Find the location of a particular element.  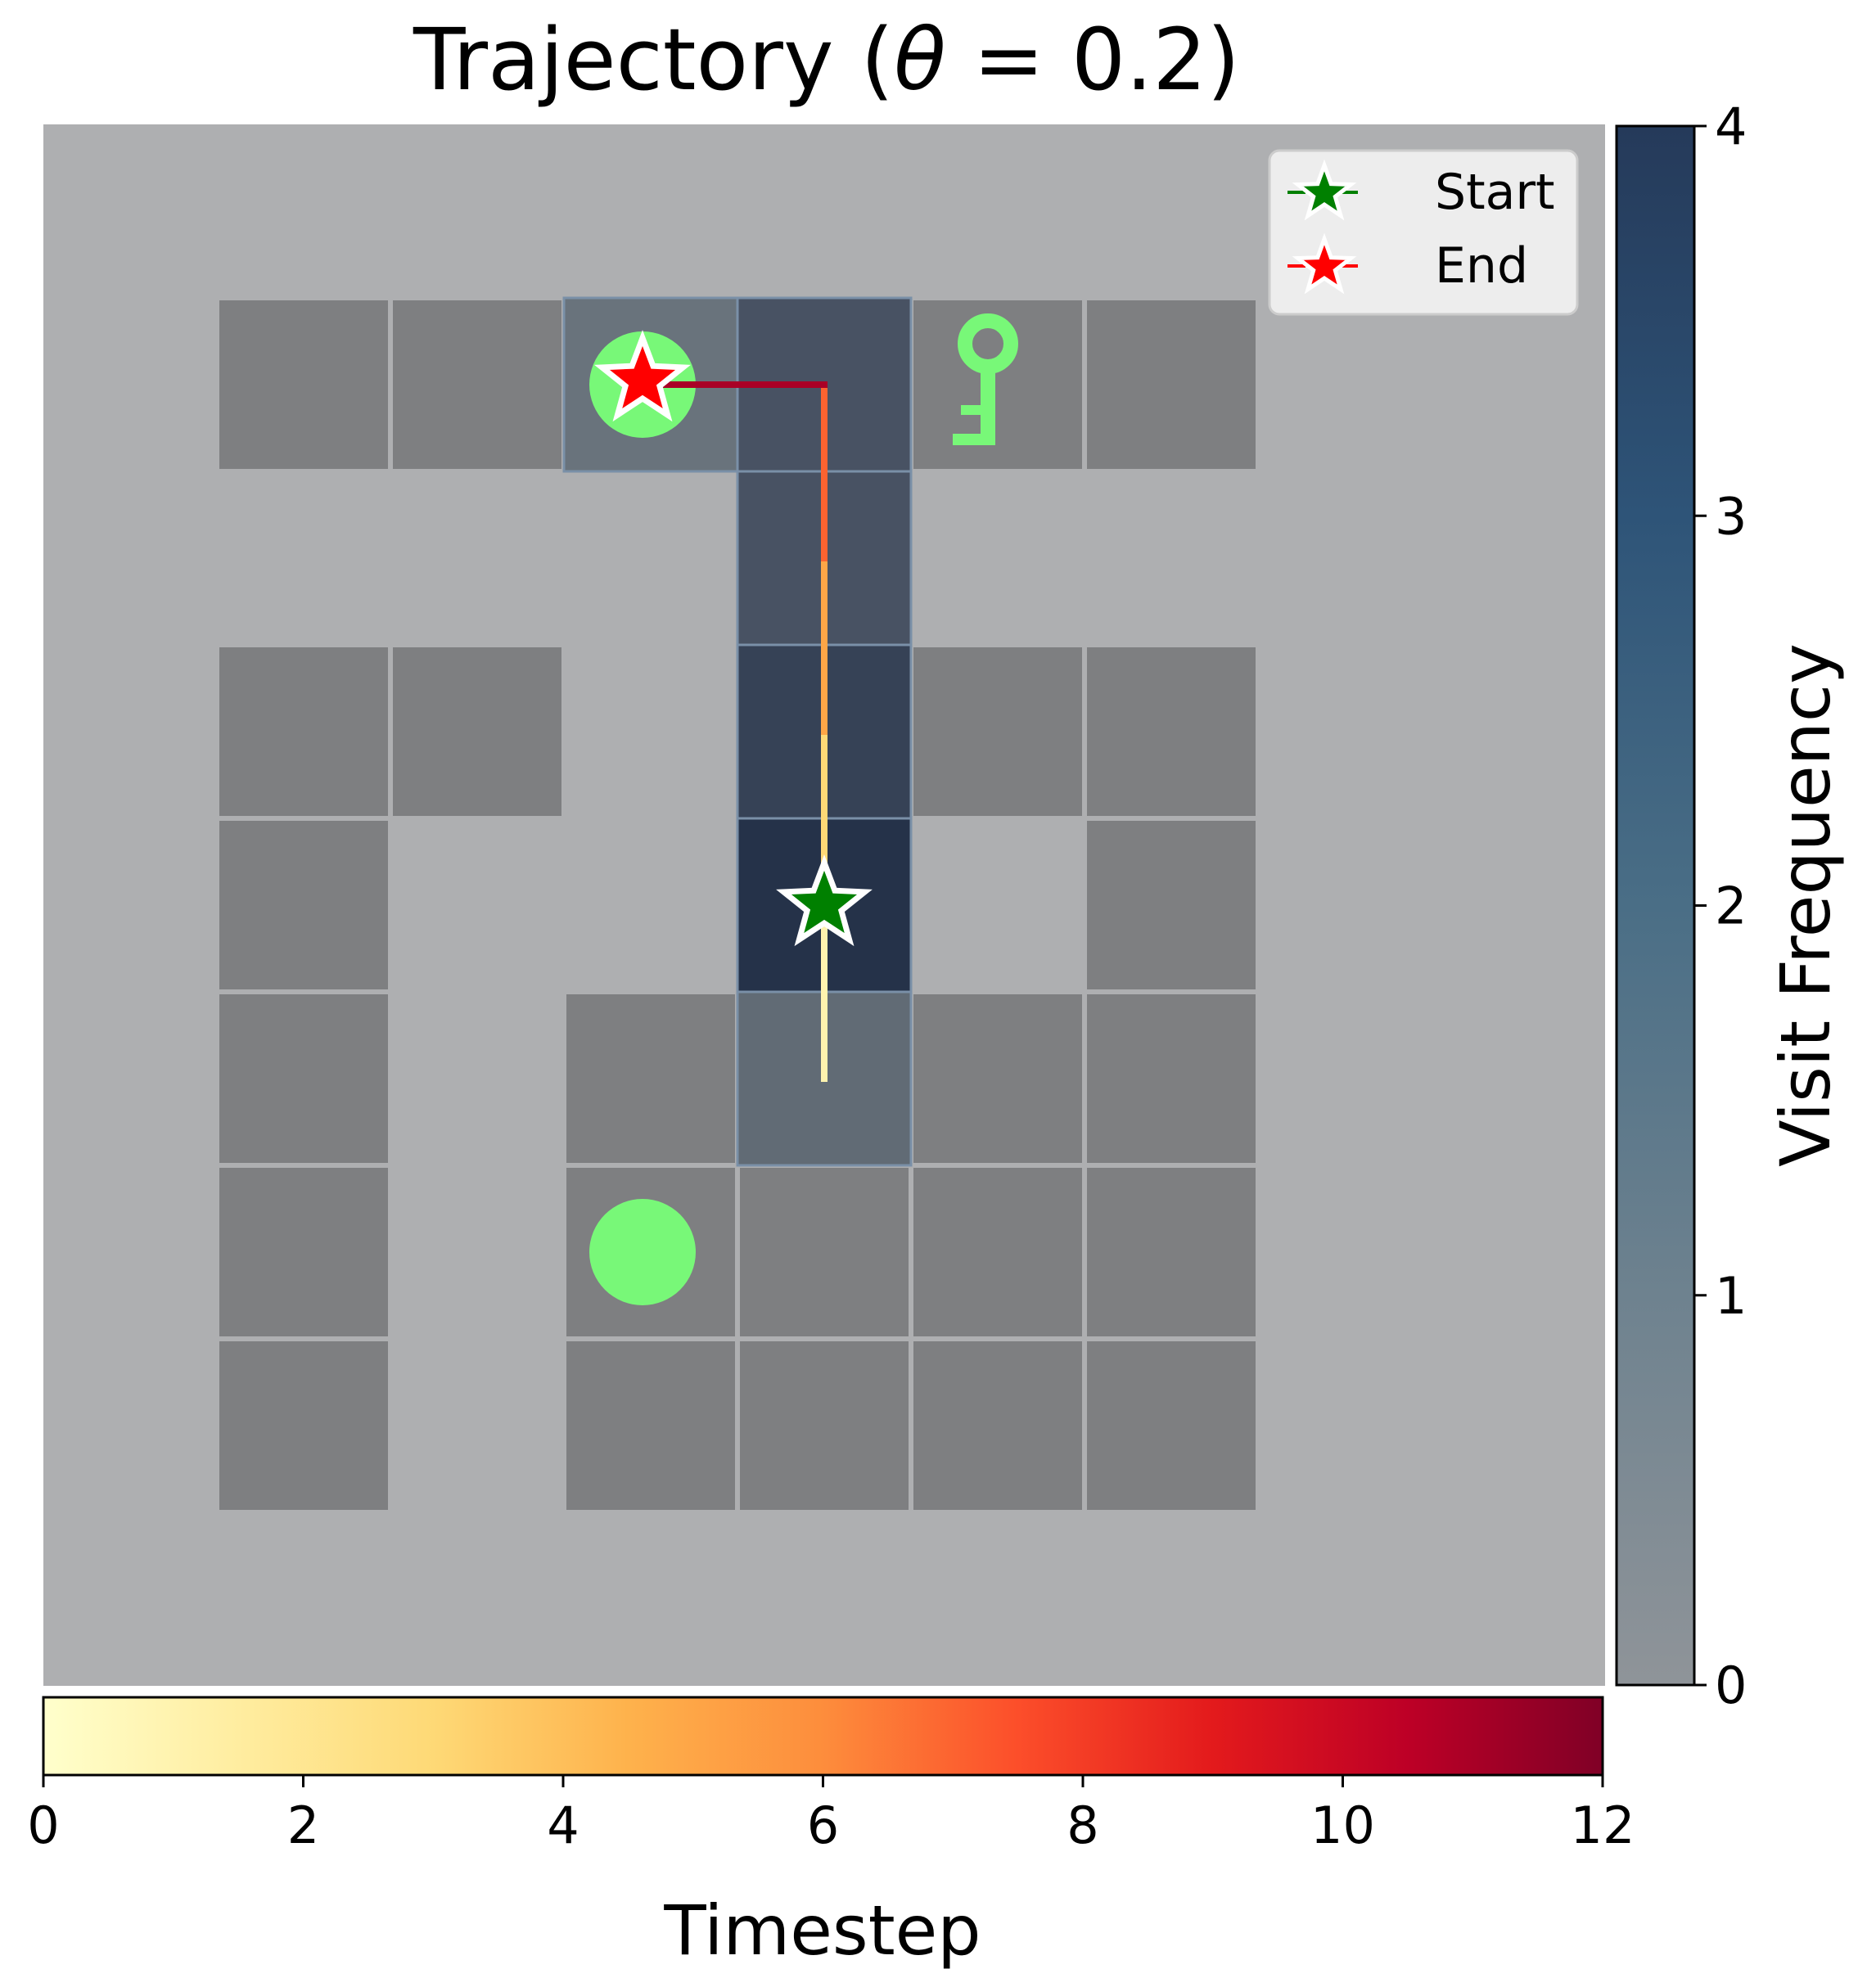

visit-frequency-tick-label: 2 is located at coordinates (1731, 906).